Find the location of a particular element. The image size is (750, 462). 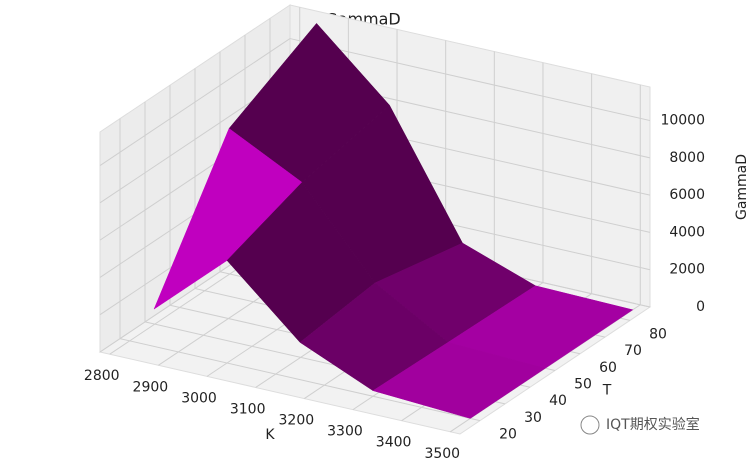

z-tick-label: 0 is located at coordinates (700, 307).